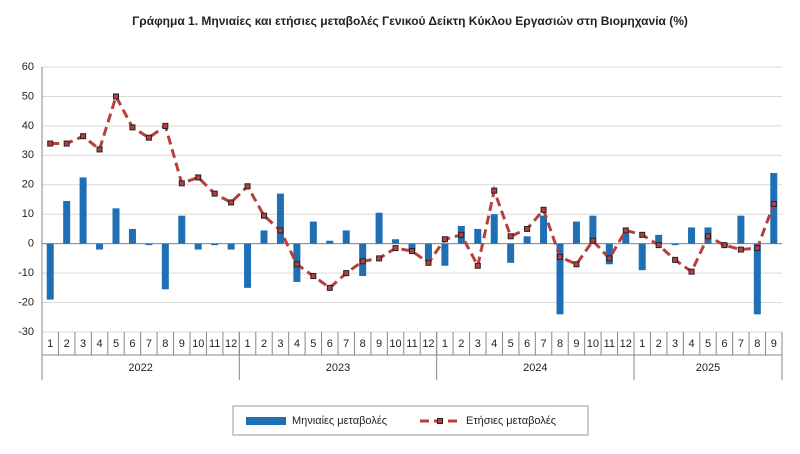 This screenshot has width=800, height=454. I want to click on x-tick-label: 2, so click(264, 344).